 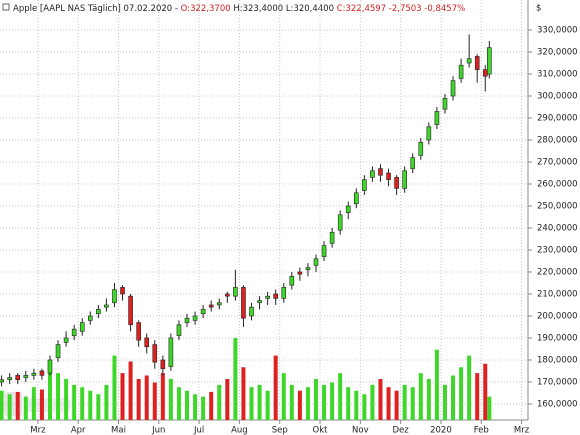 What do you see at coordinates (557, 53) in the screenshot?
I see `y-tick-label: 320,0000` at bounding box center [557, 53].